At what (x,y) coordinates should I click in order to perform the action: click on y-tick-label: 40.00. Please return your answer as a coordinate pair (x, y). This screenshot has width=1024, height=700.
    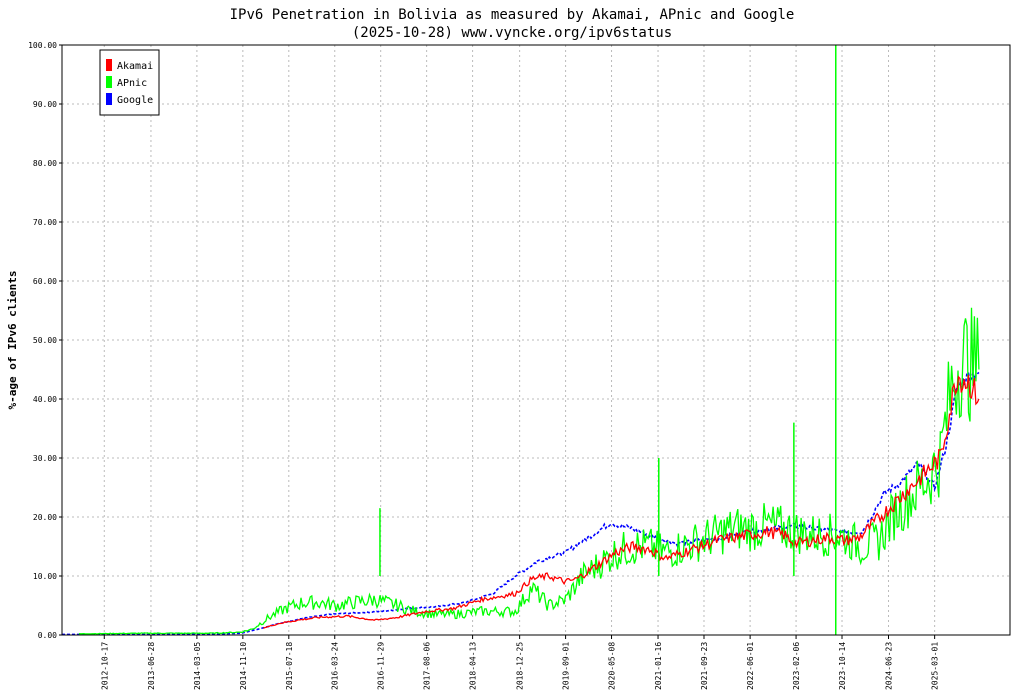
    Looking at the image, I should click on (45, 399).